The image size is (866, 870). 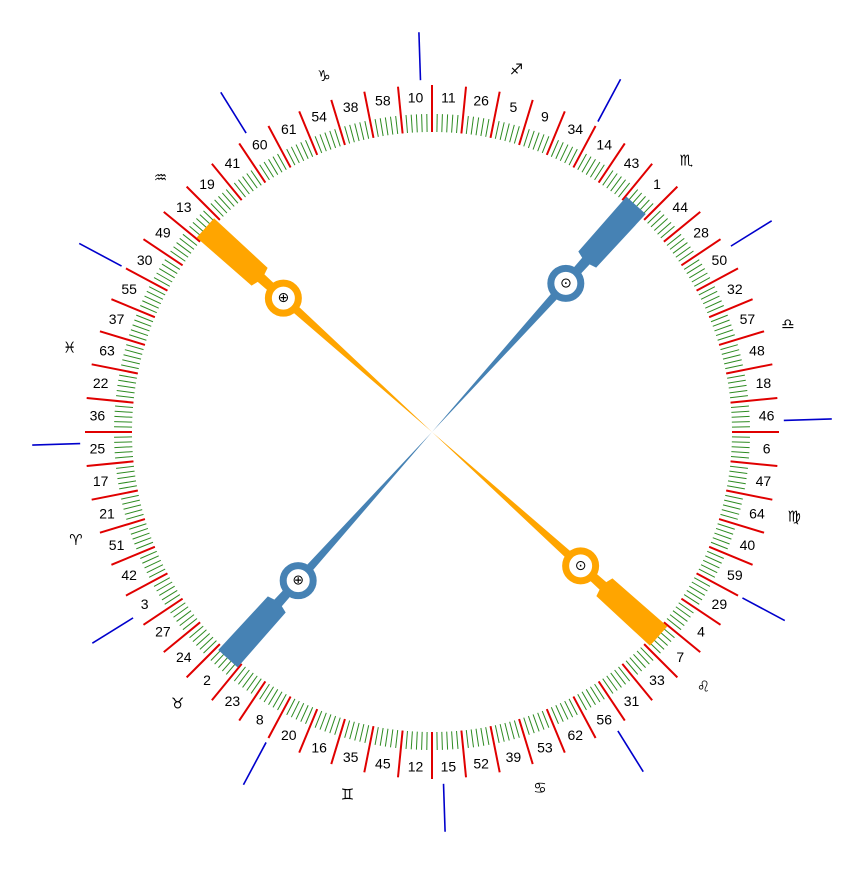 What do you see at coordinates (298, 581) in the screenshot?
I see `planet-symbol: ⊕` at bounding box center [298, 581].